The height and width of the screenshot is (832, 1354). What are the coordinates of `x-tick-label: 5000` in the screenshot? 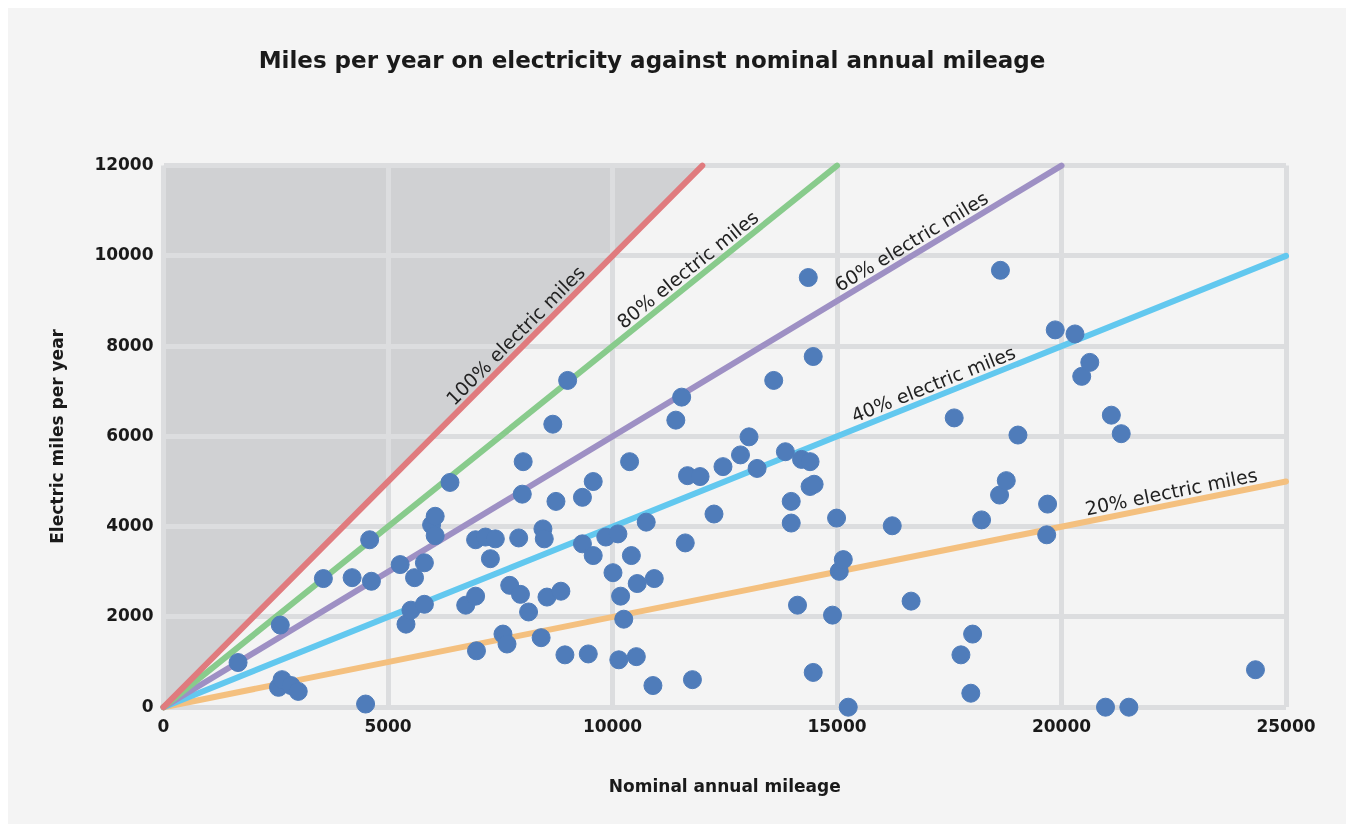 It's located at (388, 725).